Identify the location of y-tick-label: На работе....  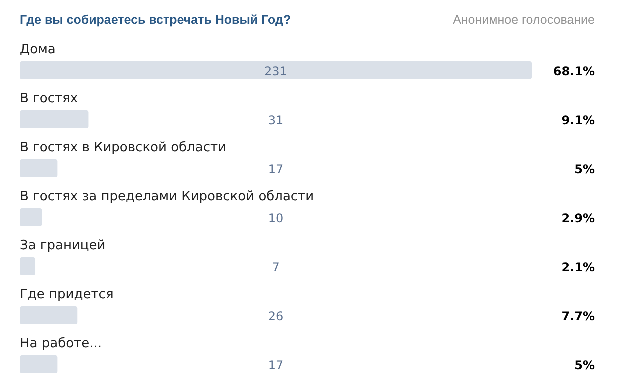
(61, 344).